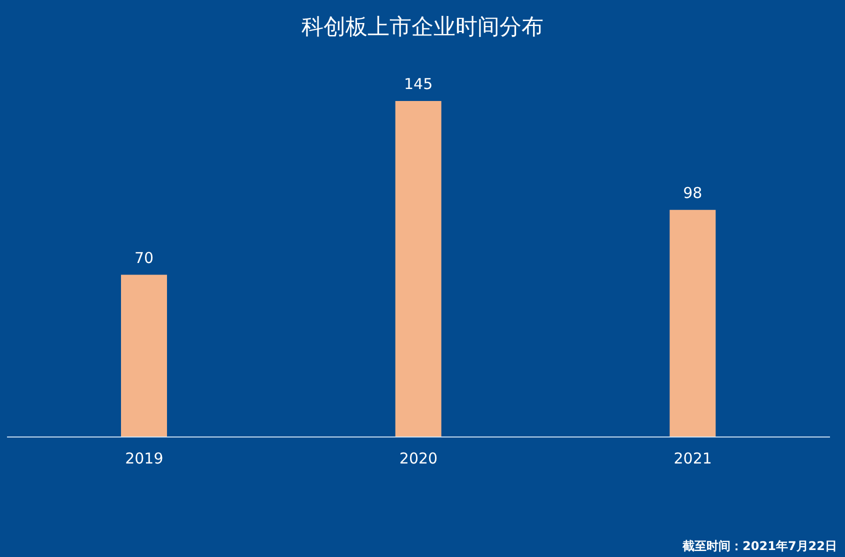 The height and width of the screenshot is (557, 845). What do you see at coordinates (422, 28) in the screenshot?
I see `chart-title: 科创板上市企业时间分布` at bounding box center [422, 28].